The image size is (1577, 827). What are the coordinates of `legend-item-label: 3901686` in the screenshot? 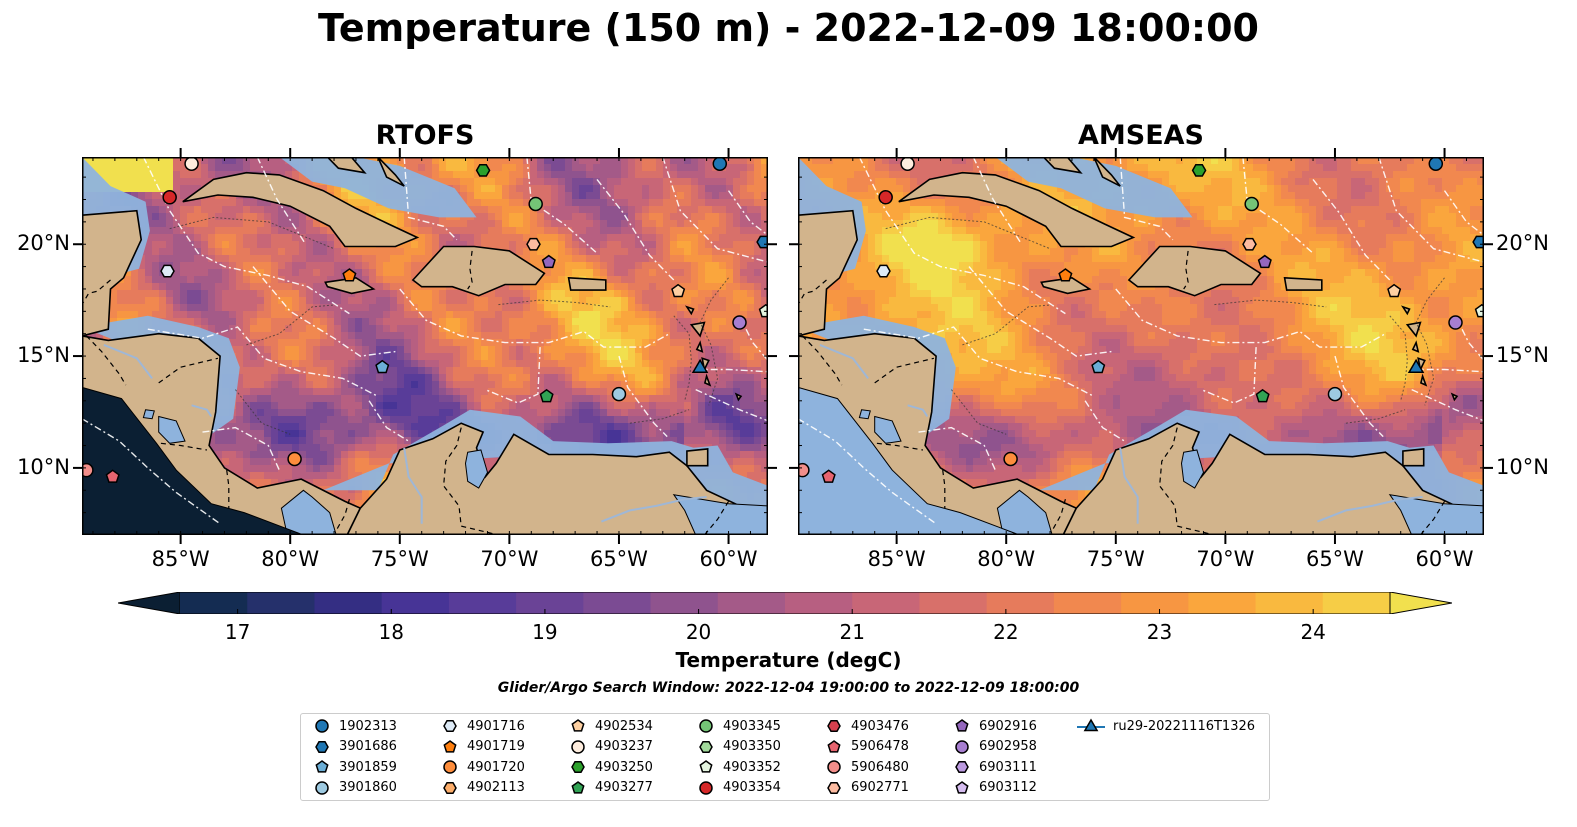 It's located at (368, 746).